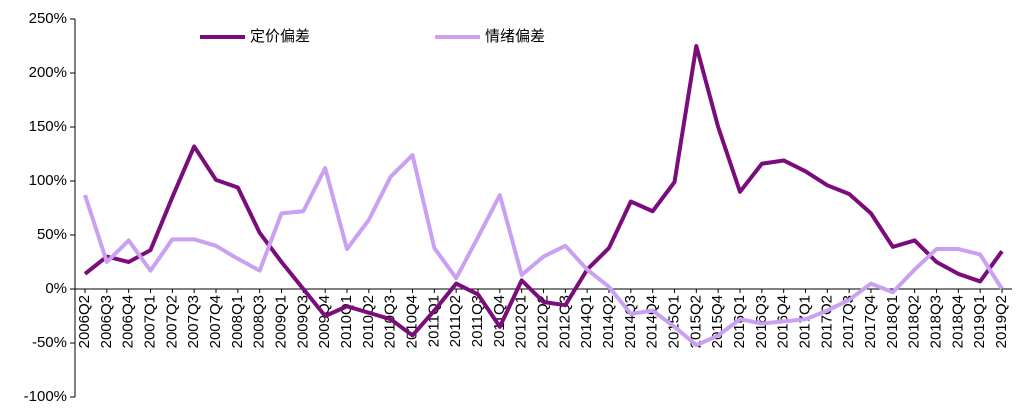  What do you see at coordinates (499, 321) in the screenshot?
I see `x-tick-label: 2011Q4` at bounding box center [499, 321].